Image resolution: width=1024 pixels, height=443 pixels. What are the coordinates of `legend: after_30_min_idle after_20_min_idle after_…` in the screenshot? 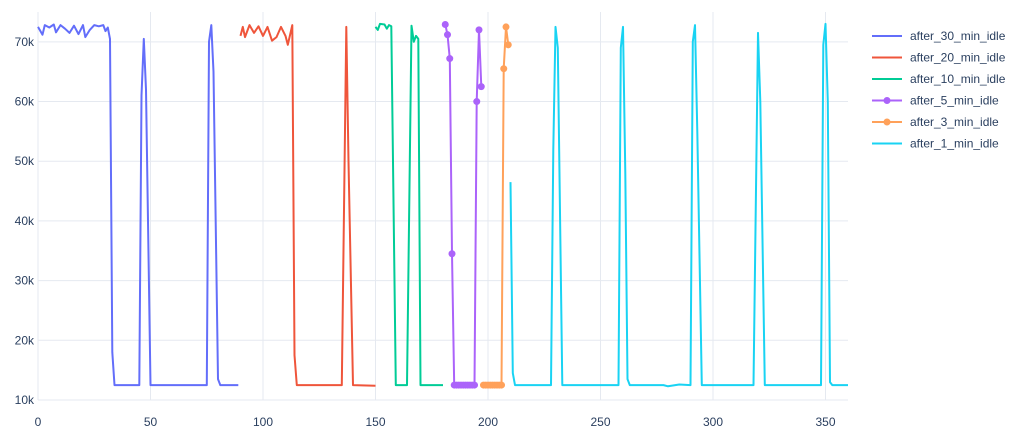 It's located at (939, 90).